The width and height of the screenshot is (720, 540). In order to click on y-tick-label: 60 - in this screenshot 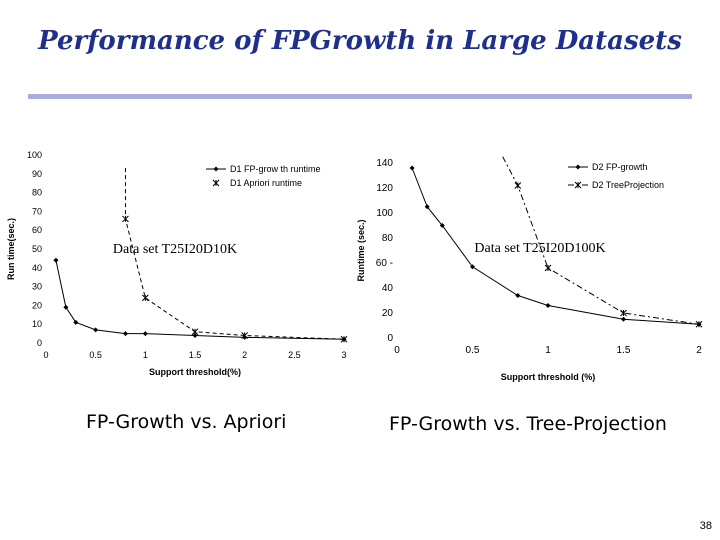, I will do `click(384, 263)`.